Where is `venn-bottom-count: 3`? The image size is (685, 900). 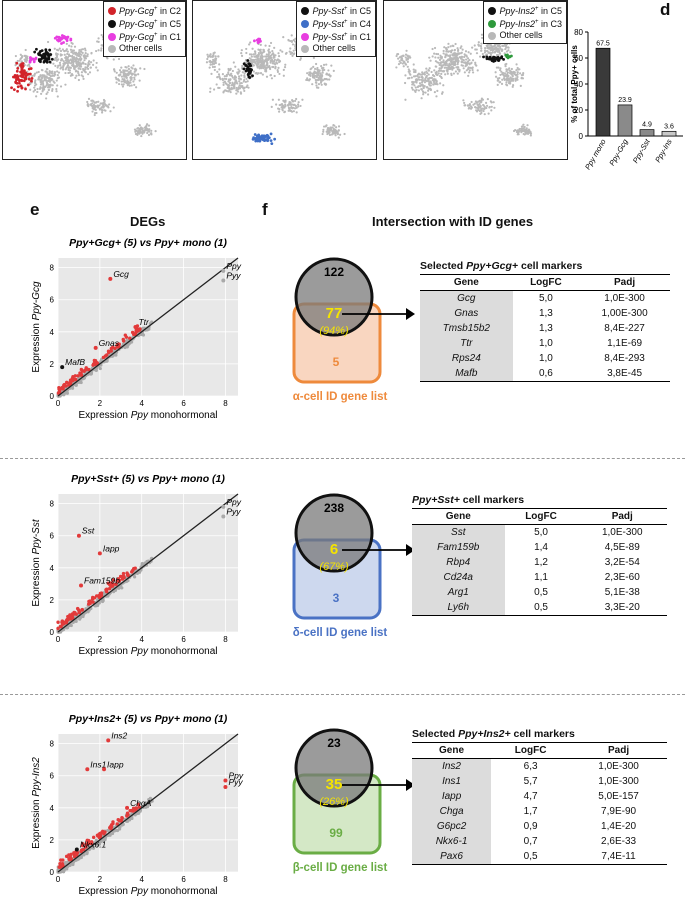 venn-bottom-count: 3 is located at coordinates (336, 598).